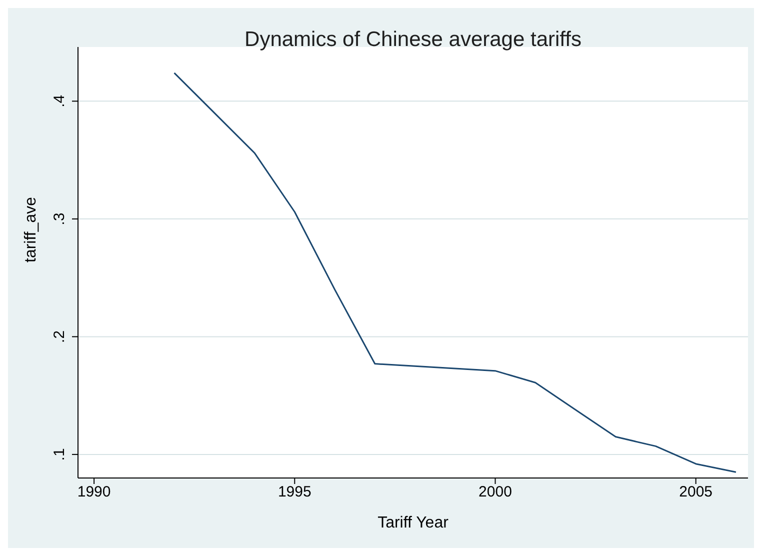 The height and width of the screenshot is (556, 762). Describe the element at coordinates (413, 40) in the screenshot. I see `chart-title: Dynamics of Chinese average tariffs` at that location.